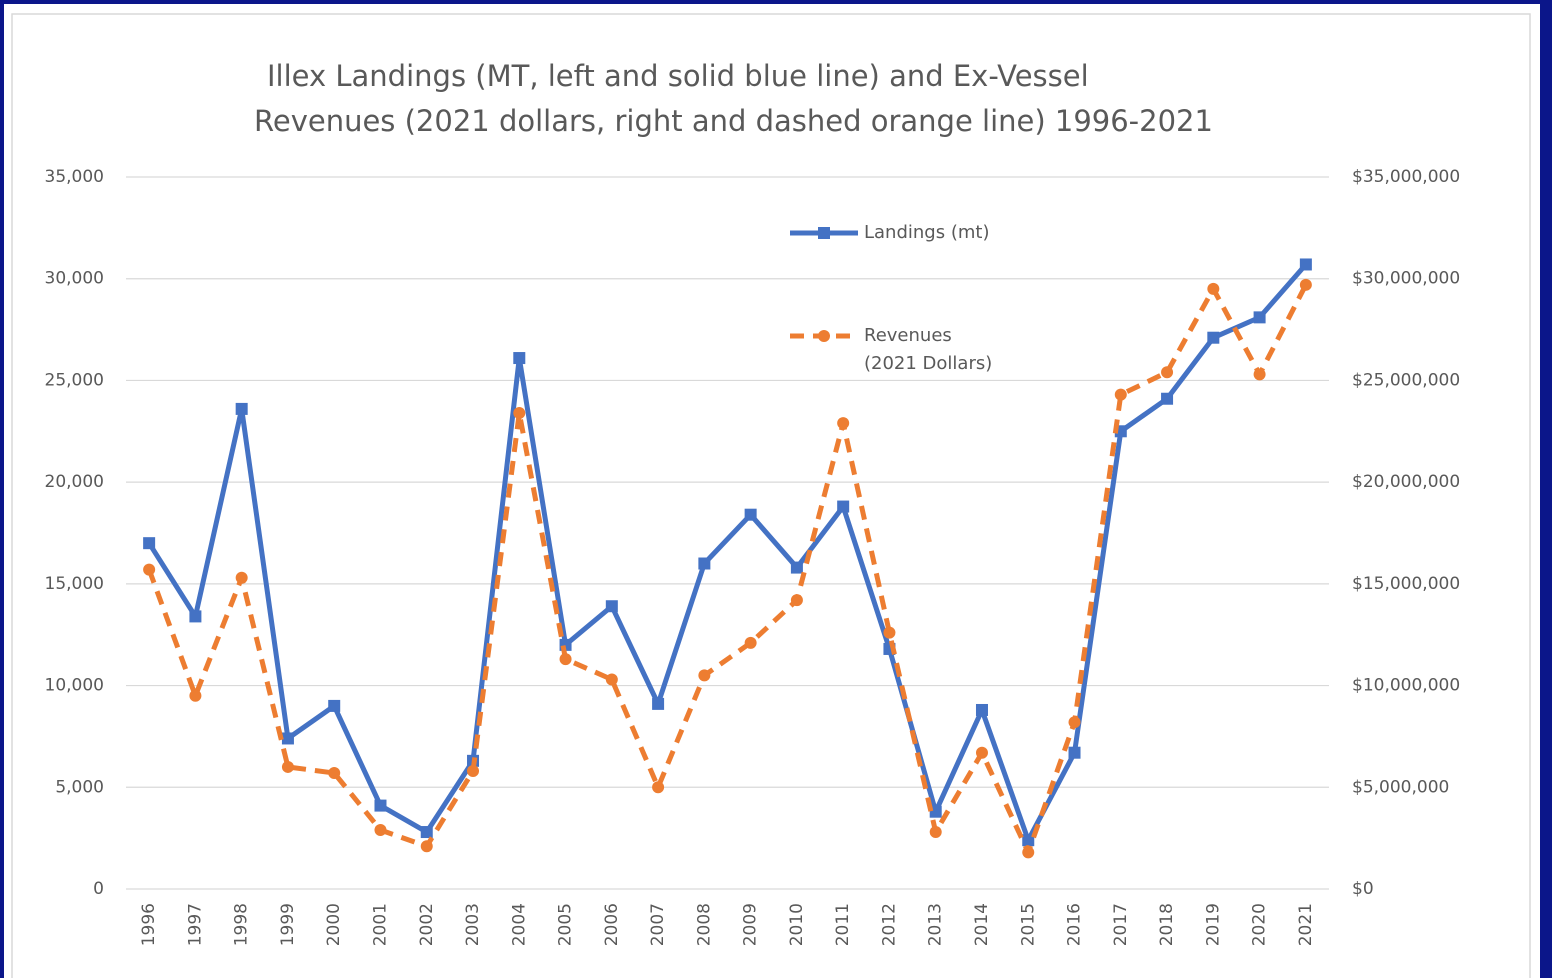 The height and width of the screenshot is (978, 1552). I want to click on y2-tick-label: $25,000,000, so click(1406, 380).